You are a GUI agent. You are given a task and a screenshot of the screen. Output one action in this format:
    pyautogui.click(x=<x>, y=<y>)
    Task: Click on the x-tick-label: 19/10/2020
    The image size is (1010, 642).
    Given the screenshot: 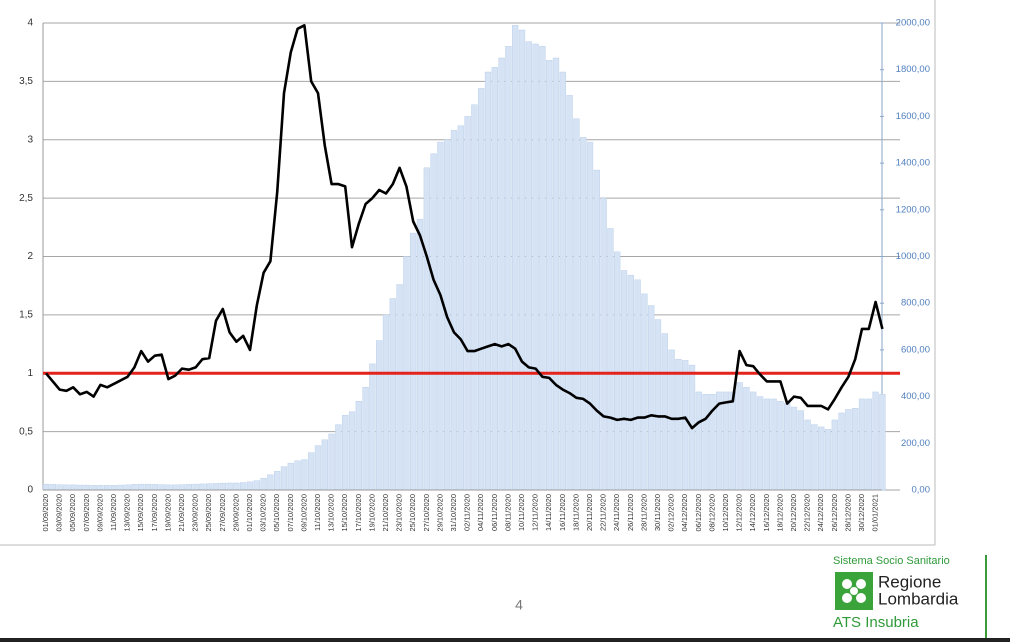 What is the action you would take?
    pyautogui.click(x=371, y=513)
    